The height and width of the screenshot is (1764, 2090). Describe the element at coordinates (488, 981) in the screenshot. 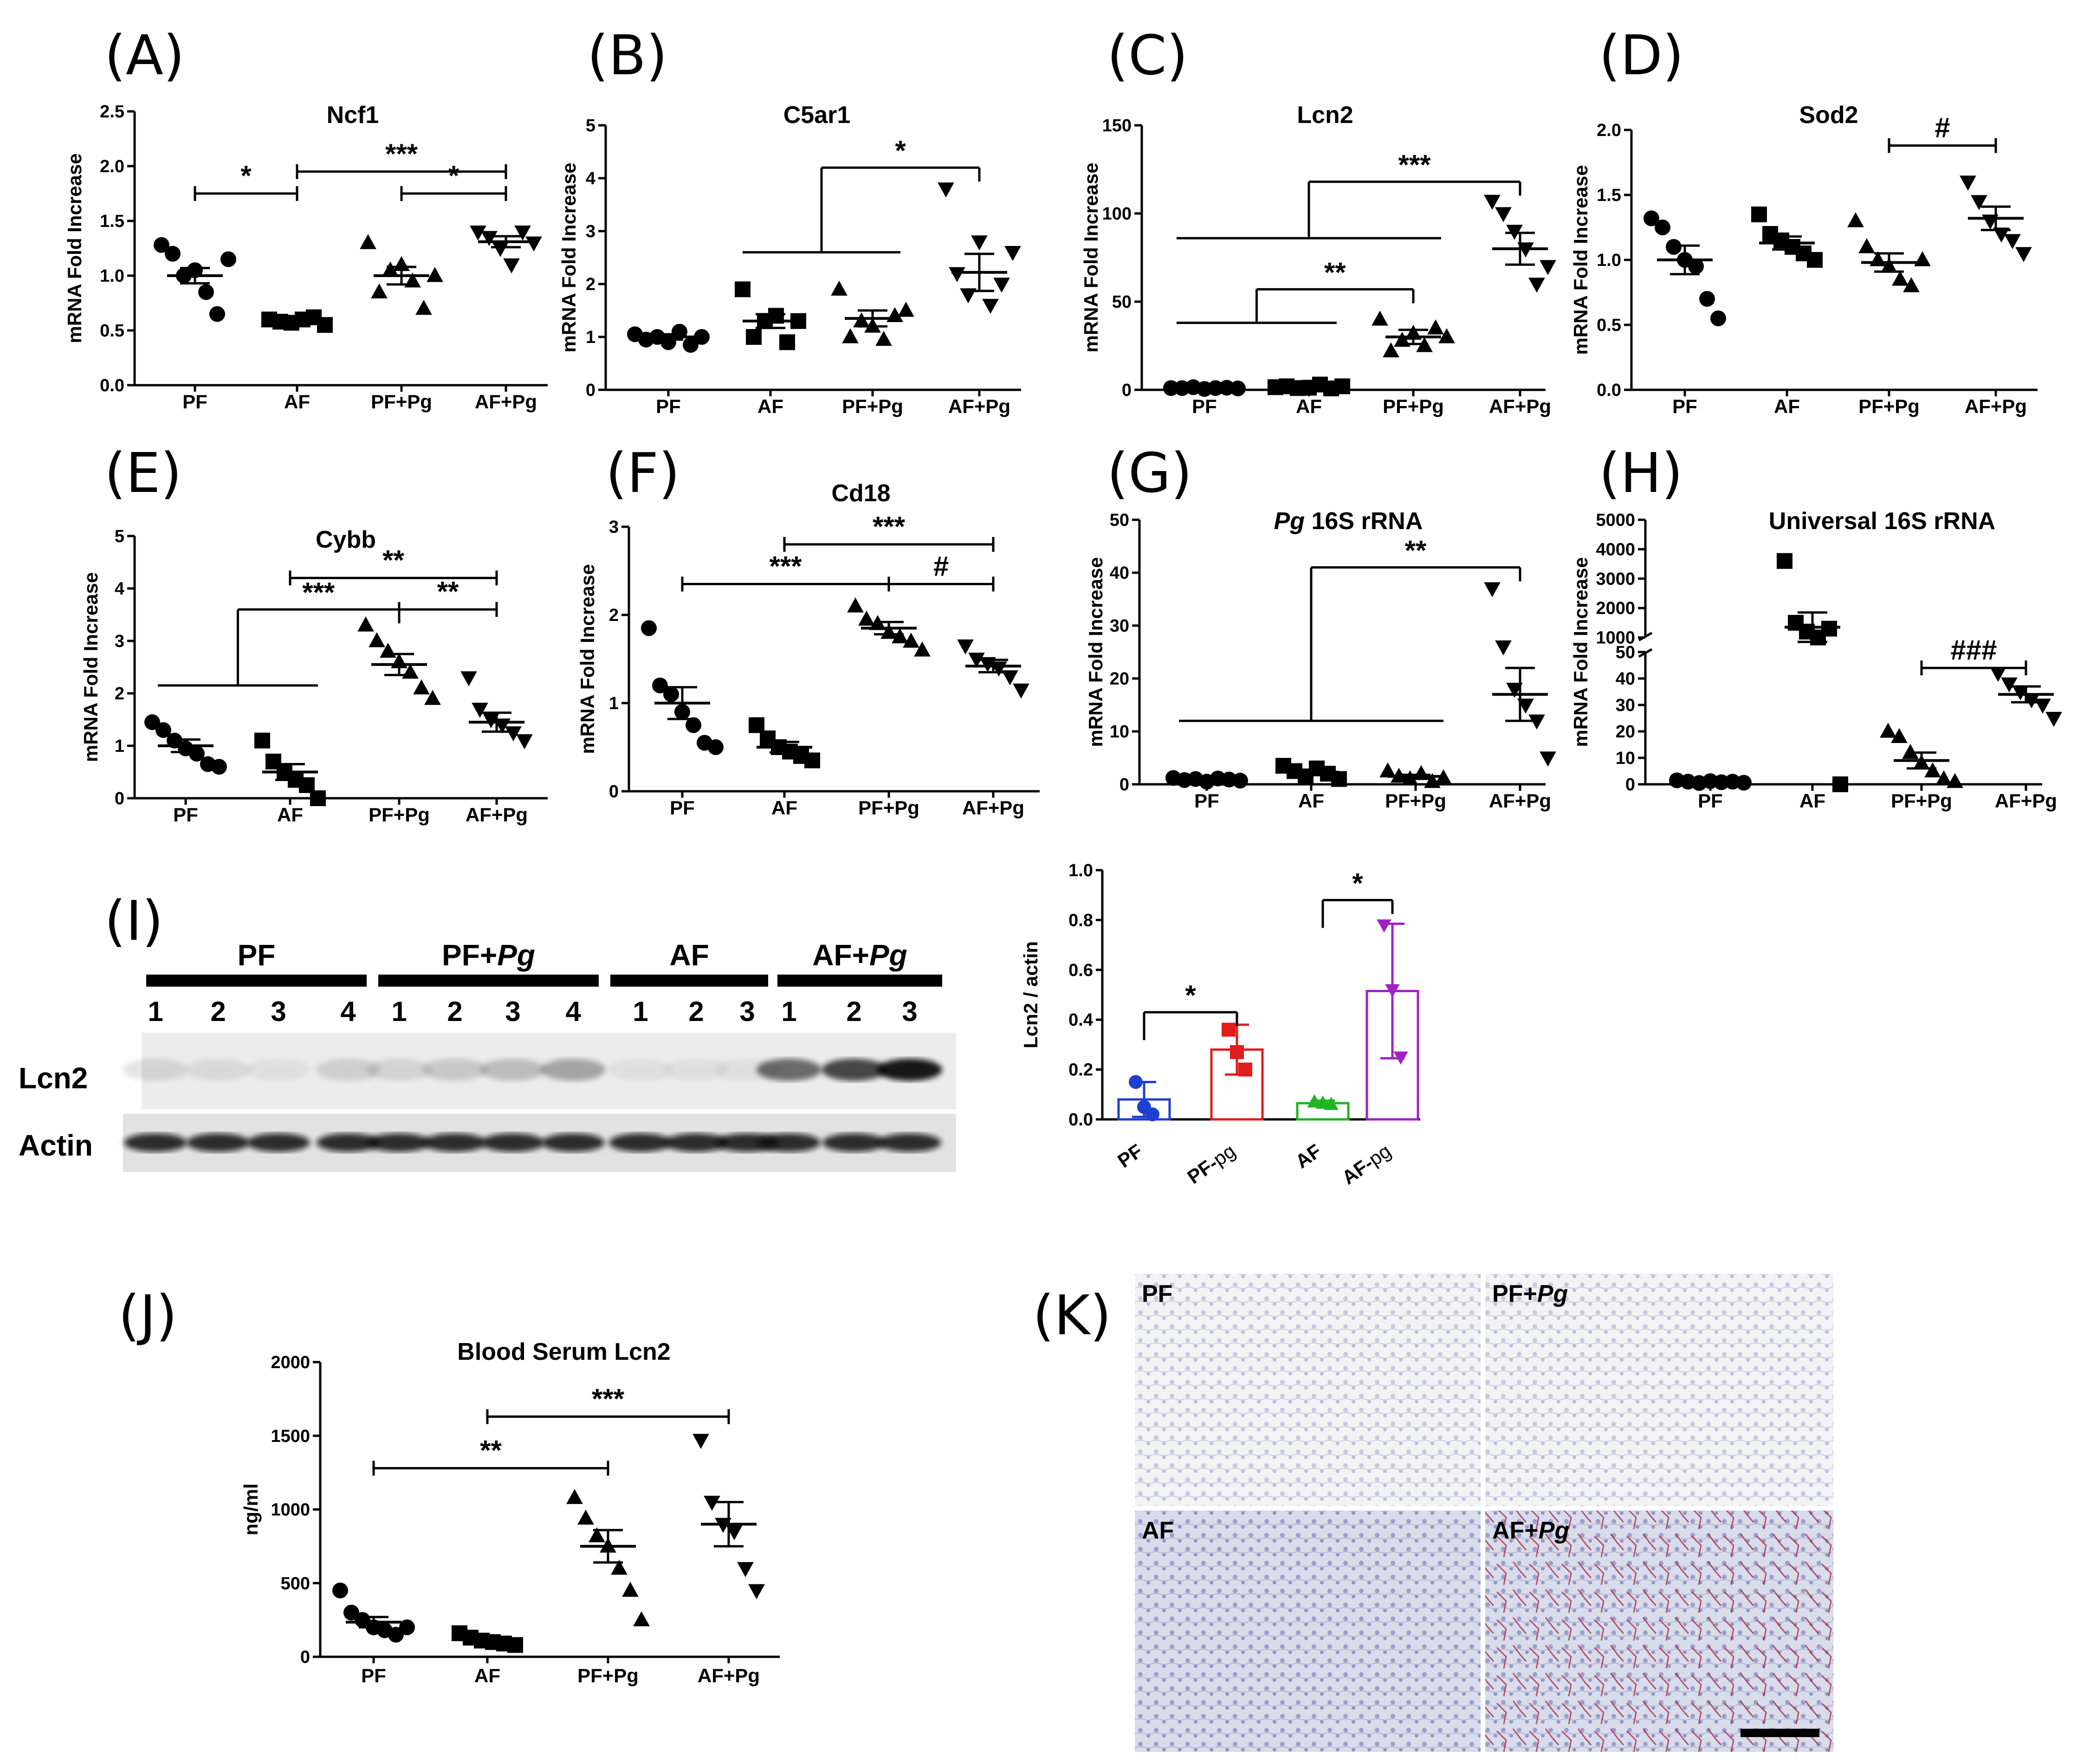

I see `blot-group-bar` at that location.